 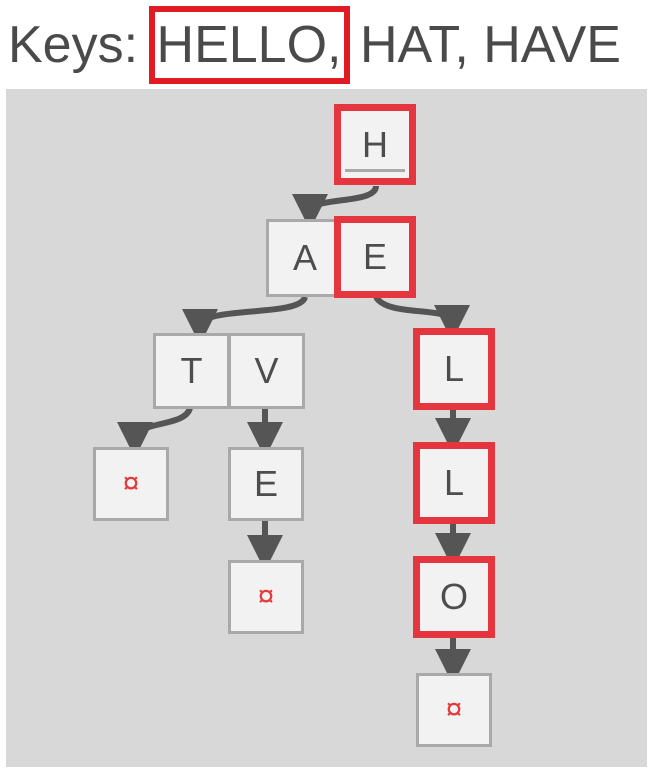 I want to click on trie-node-v-e: E, so click(x=266, y=484).